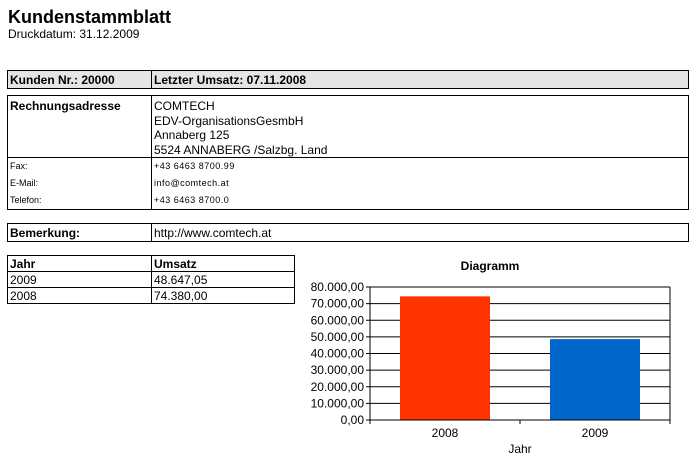 The image size is (696, 459). What do you see at coordinates (230, 80) in the screenshot?
I see `last-sale-date: Letzter Umsatz: 07.11.2008` at bounding box center [230, 80].